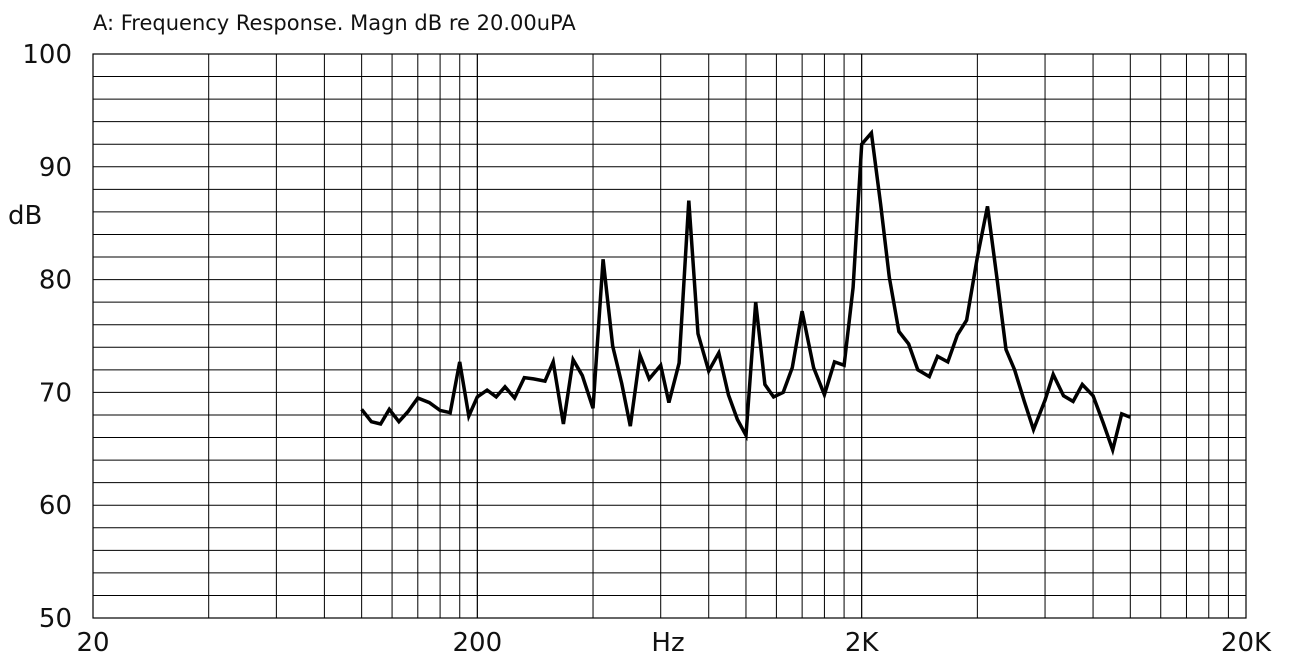 Image resolution: width=1293 pixels, height=661 pixels. I want to click on y-tick-label: 80, so click(55, 281).